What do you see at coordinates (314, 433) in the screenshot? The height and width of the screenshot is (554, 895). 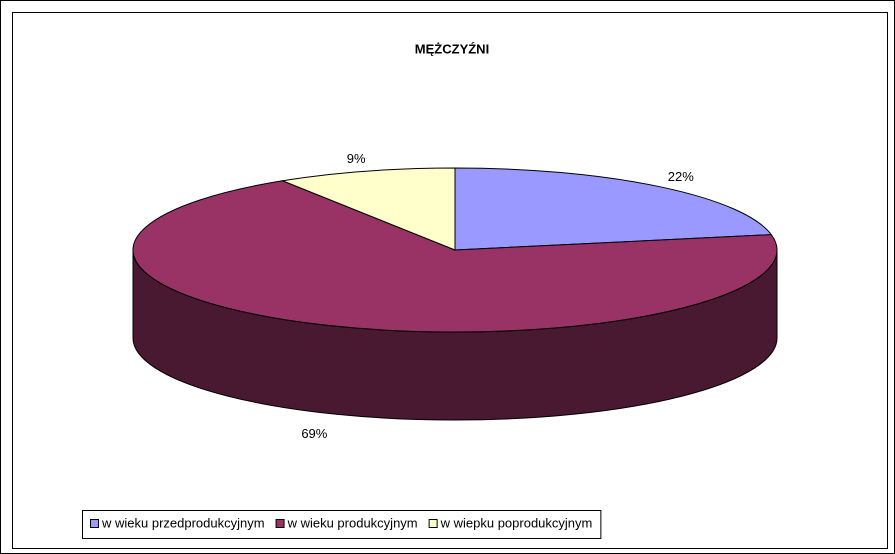 I see `data-label: 69%` at bounding box center [314, 433].